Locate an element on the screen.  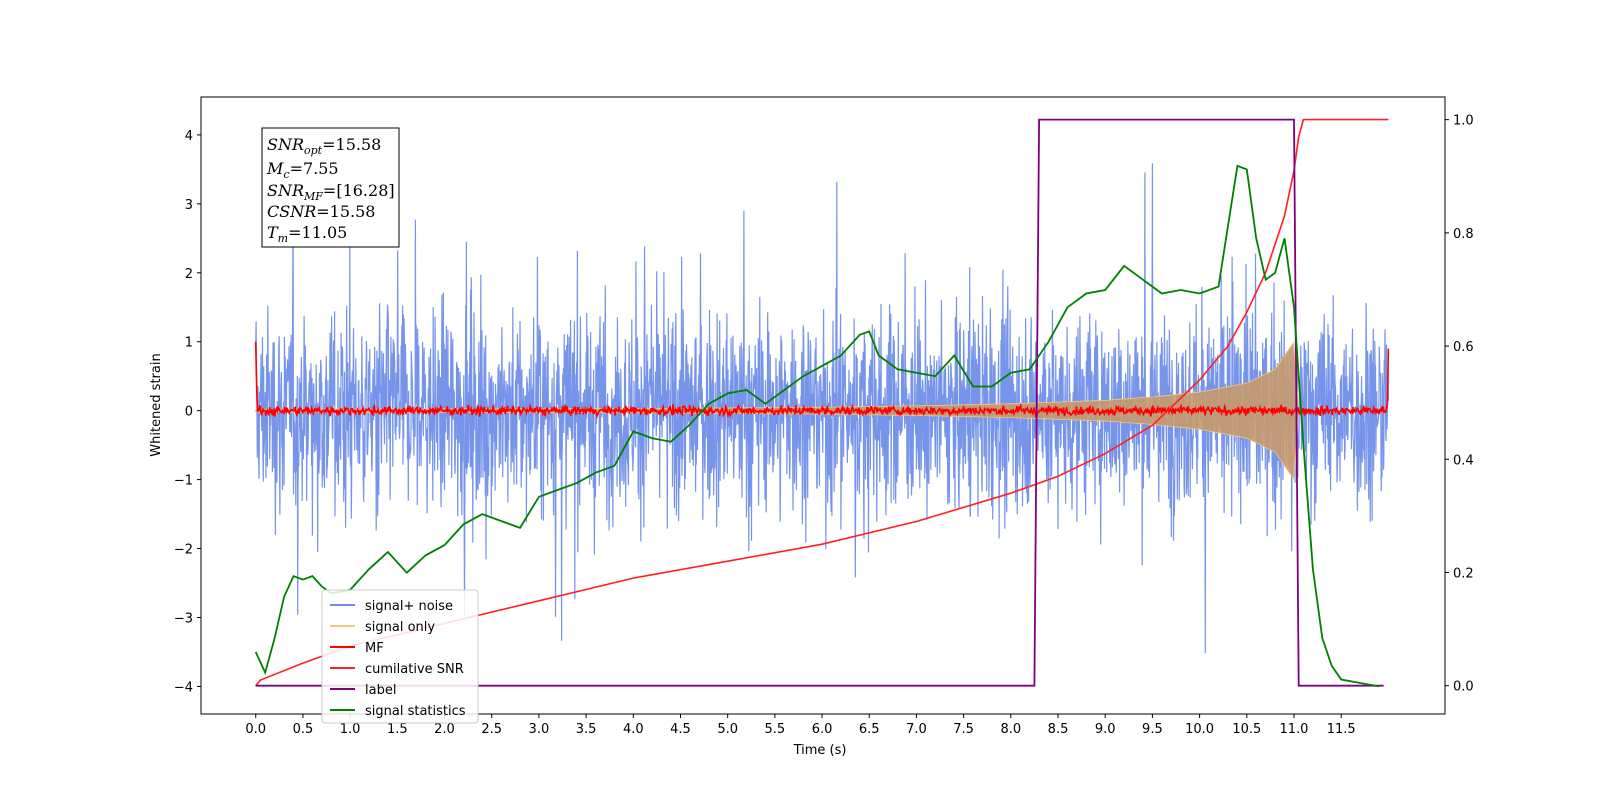
y-left-tick-label: −4 is located at coordinates (183, 687).